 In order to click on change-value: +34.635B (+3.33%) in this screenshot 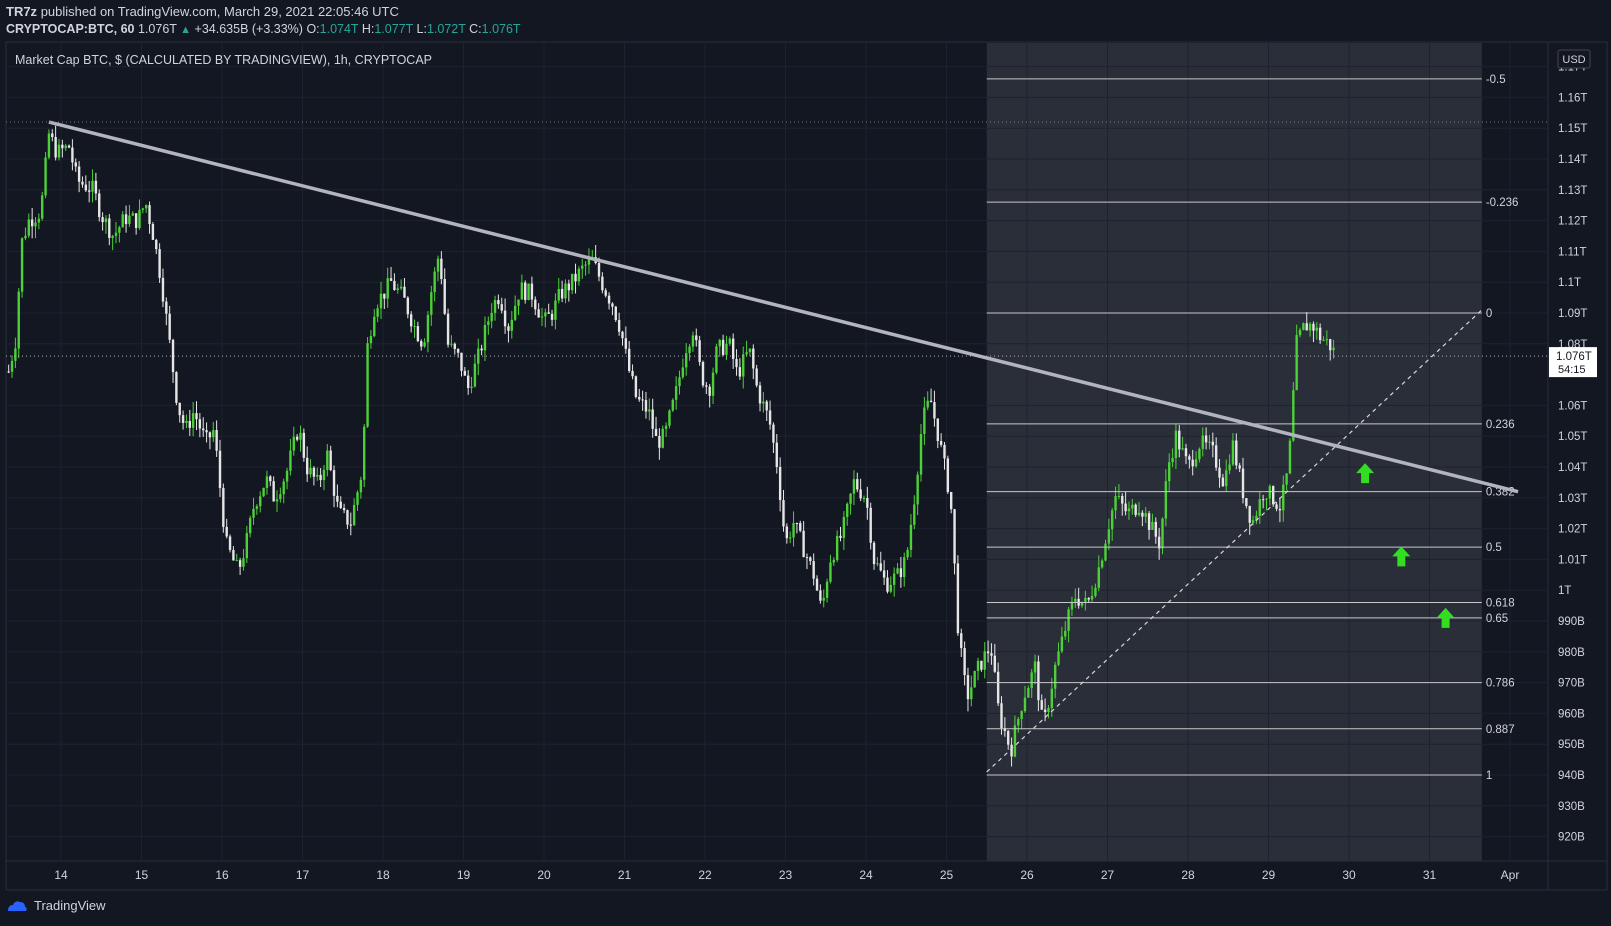, I will do `click(248, 29)`.